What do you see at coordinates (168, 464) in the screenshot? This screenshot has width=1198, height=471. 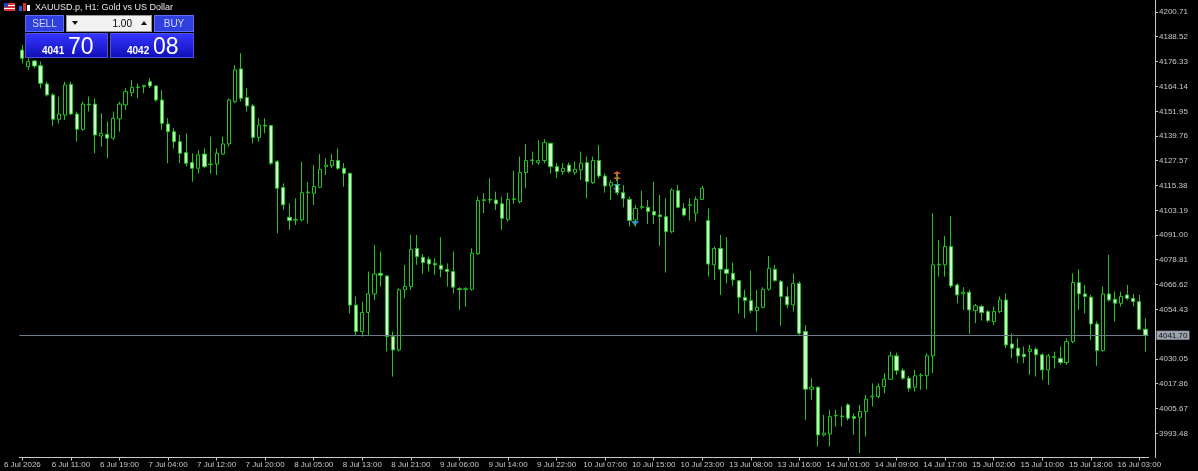 I see `x-tick-label: 7 Jul 04:00` at bounding box center [168, 464].